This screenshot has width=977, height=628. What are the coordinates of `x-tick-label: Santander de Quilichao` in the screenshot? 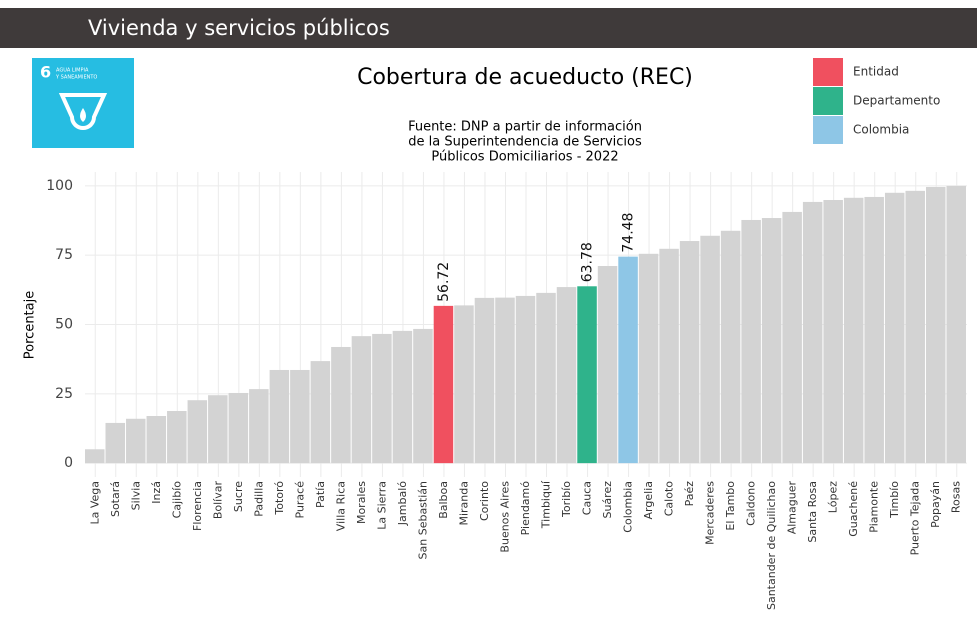 It's located at (771, 545).